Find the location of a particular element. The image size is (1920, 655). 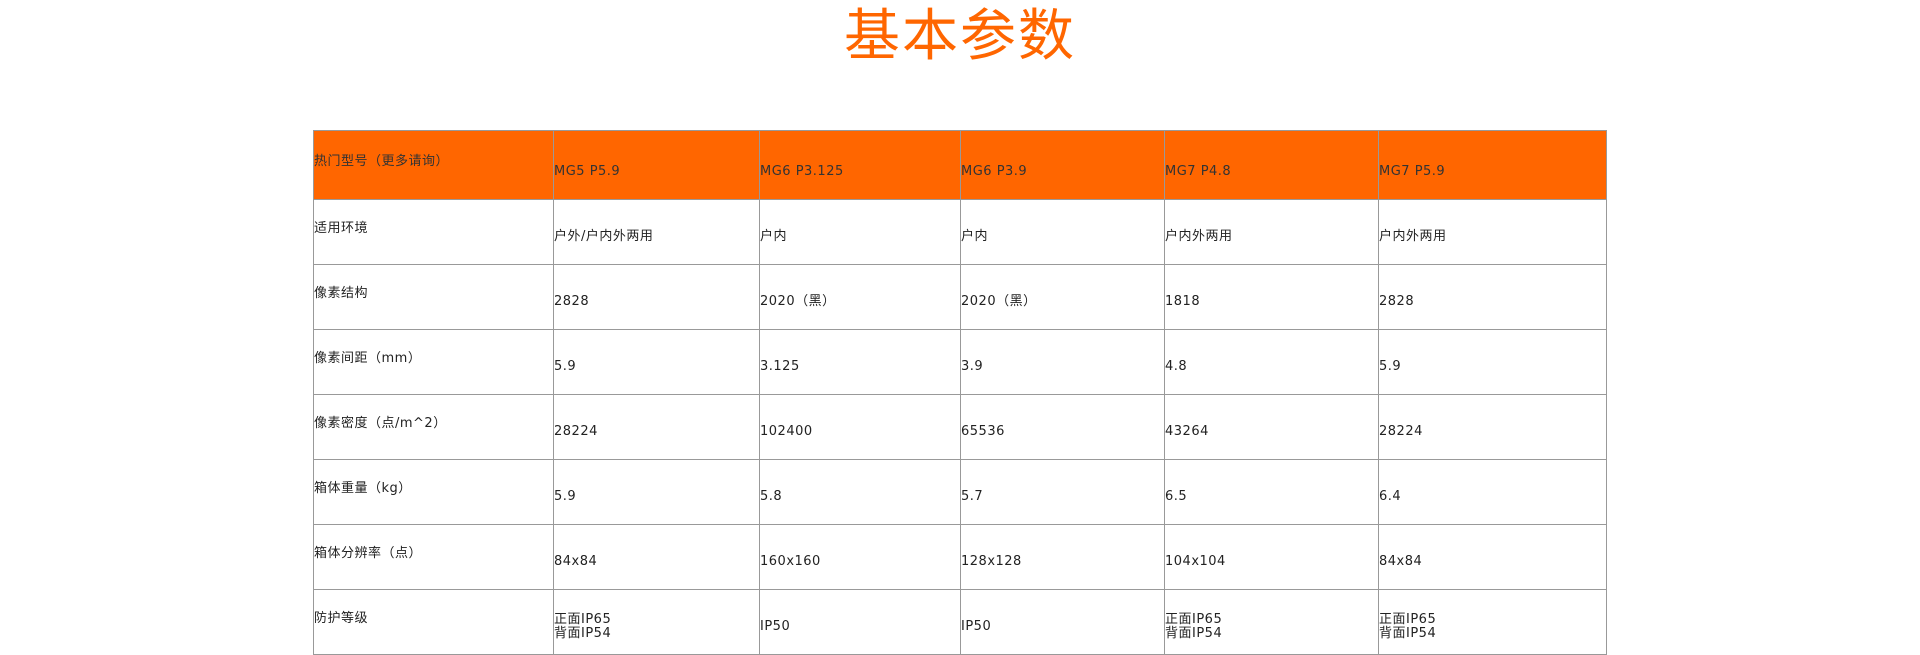

table-row: 适用环境 户外/户内外两用 户内 户内 户内外两用 户内外两用 is located at coordinates (960, 232).